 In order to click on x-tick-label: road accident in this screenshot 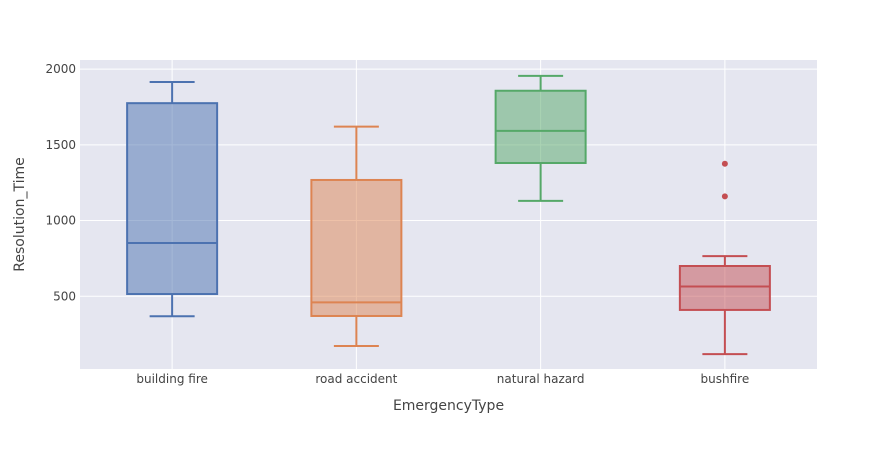, I will do `click(356, 379)`.